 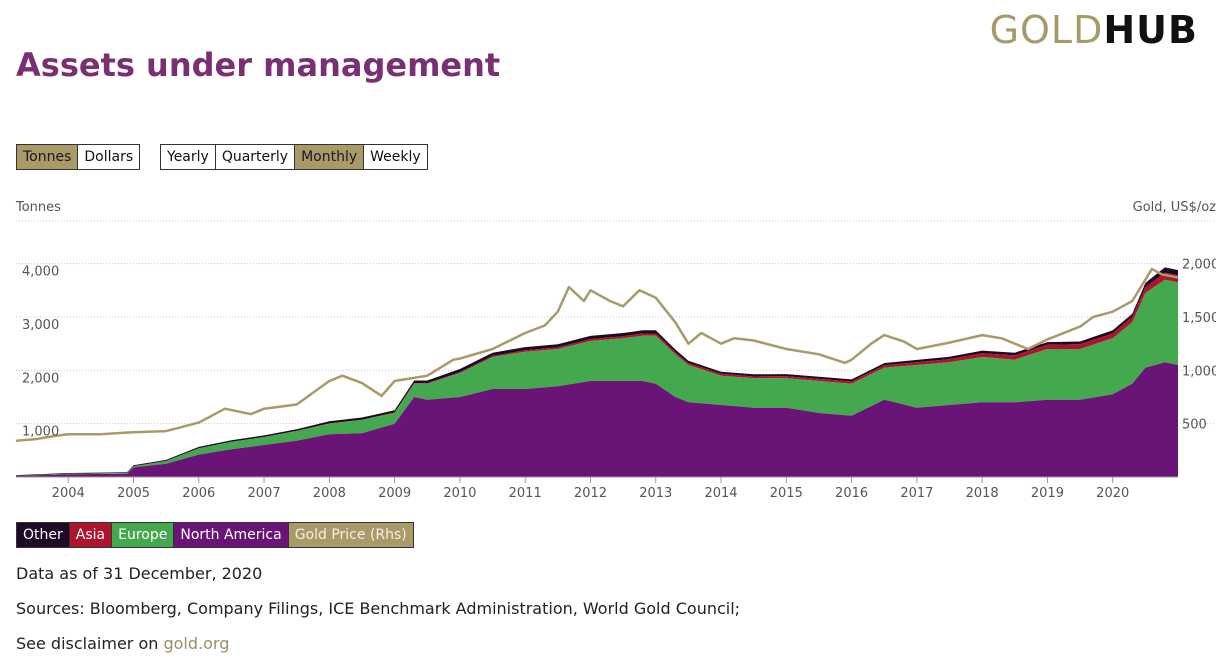 I want to click on y-tick-label: 2,000, so click(x=40, y=378).